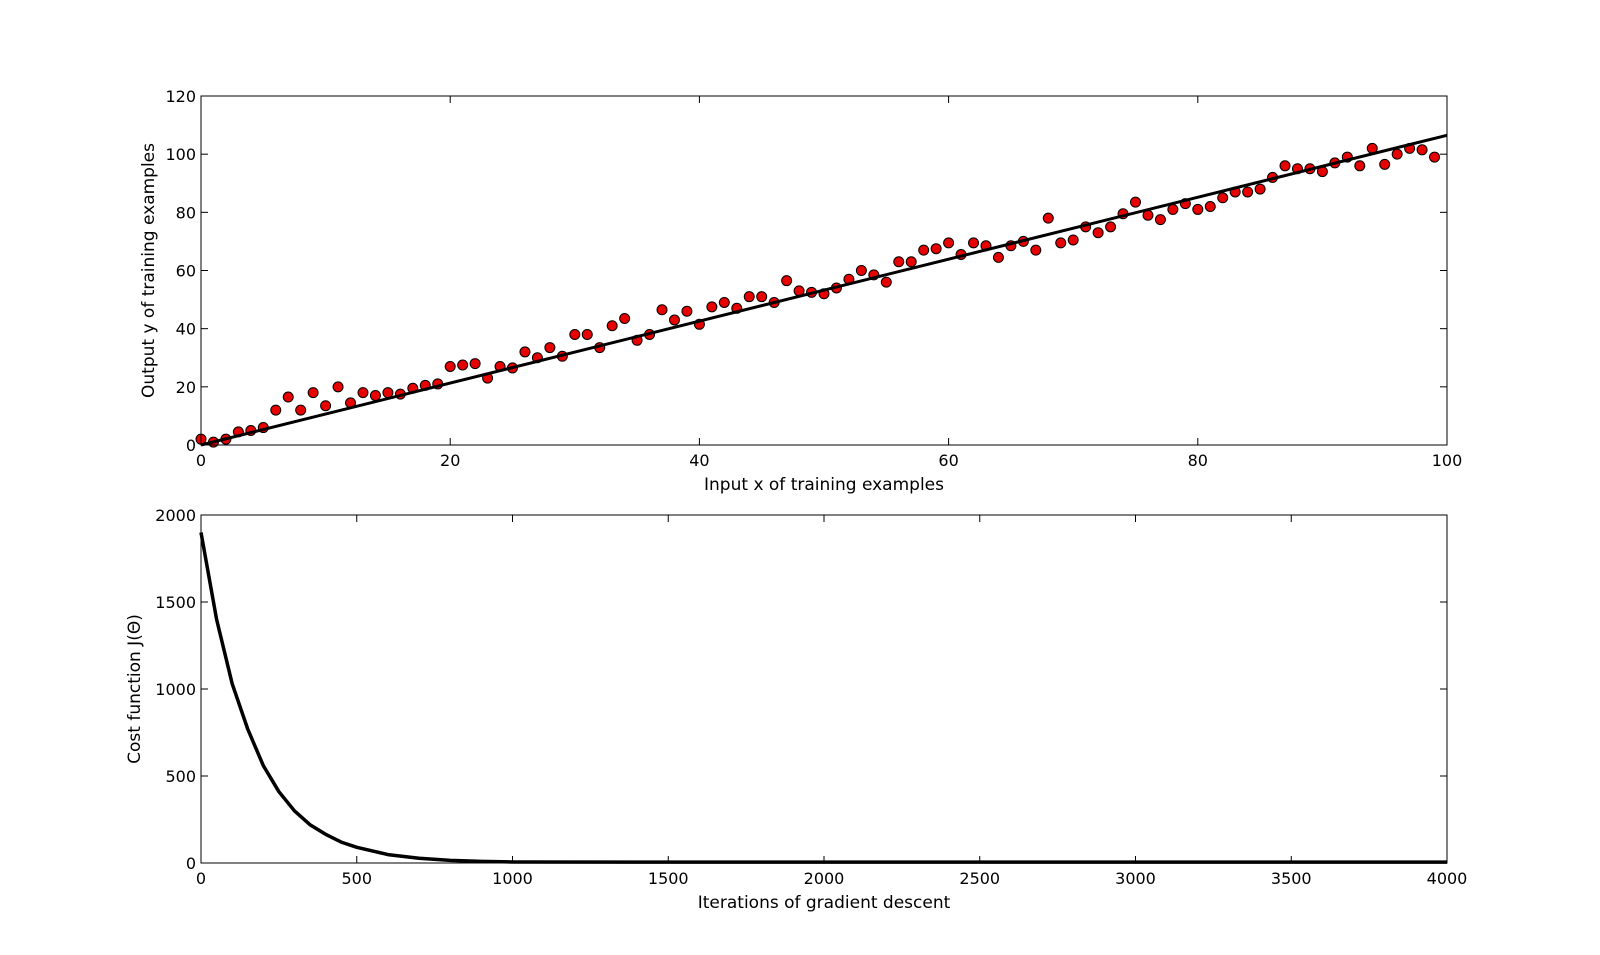 The height and width of the screenshot is (955, 1600). I want to click on x-tick-label: 1000, so click(512, 878).